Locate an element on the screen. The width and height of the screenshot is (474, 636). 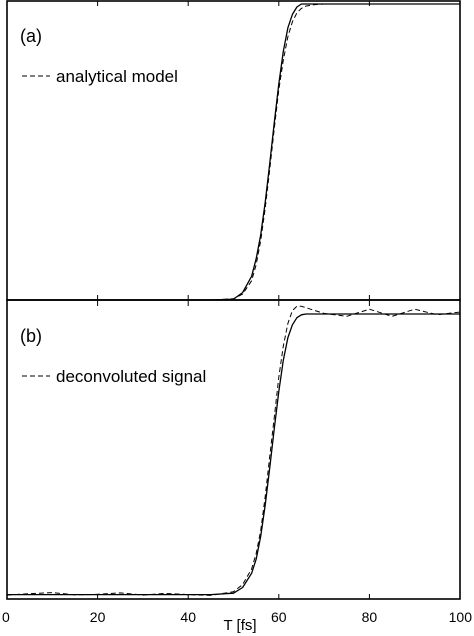
x-axis-label: T [fs] is located at coordinates (239, 625).